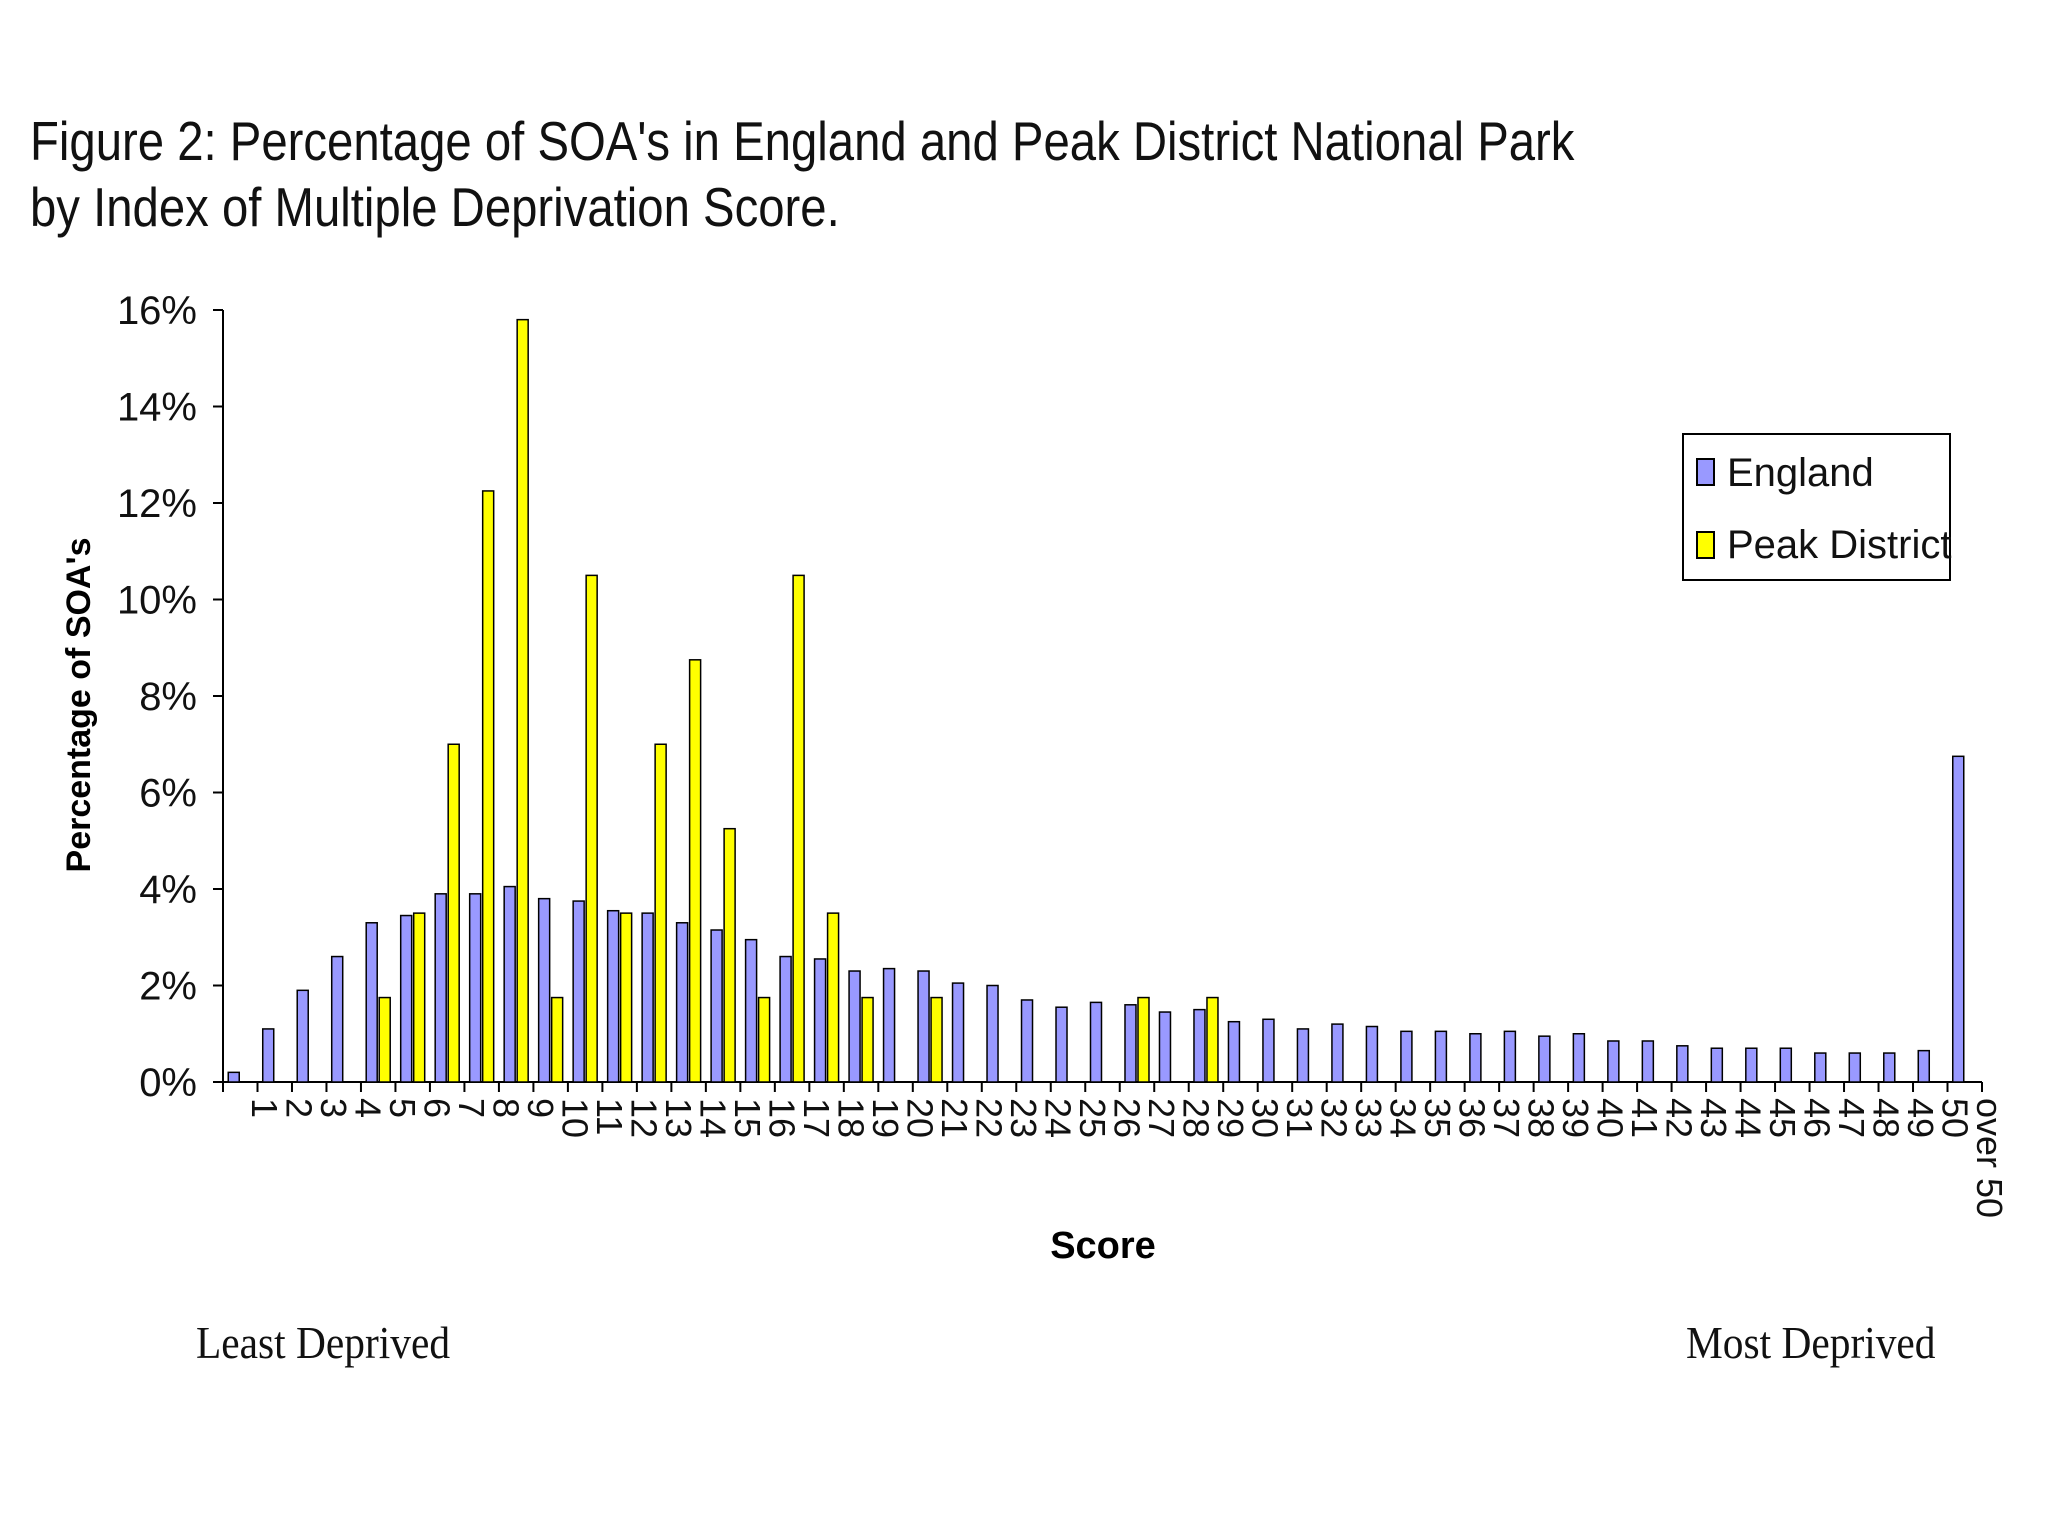 This screenshot has height=1536, width=2048. I want to click on y-tick-label: 6%, so click(168, 794).